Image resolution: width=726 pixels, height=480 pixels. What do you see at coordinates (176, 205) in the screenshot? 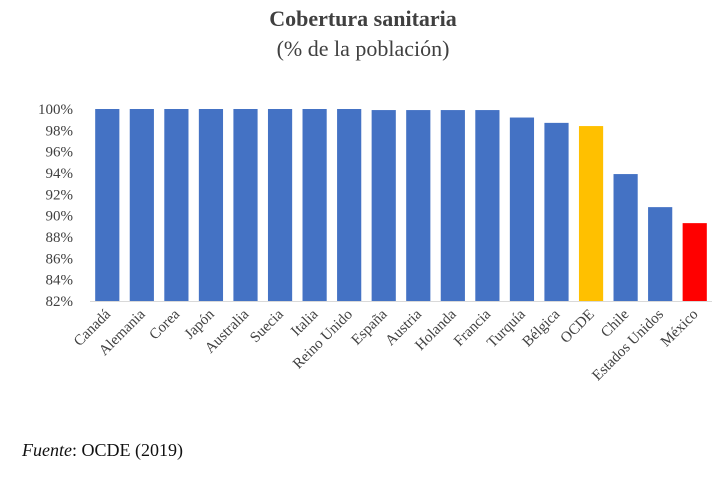
I see `bar-corea` at bounding box center [176, 205].